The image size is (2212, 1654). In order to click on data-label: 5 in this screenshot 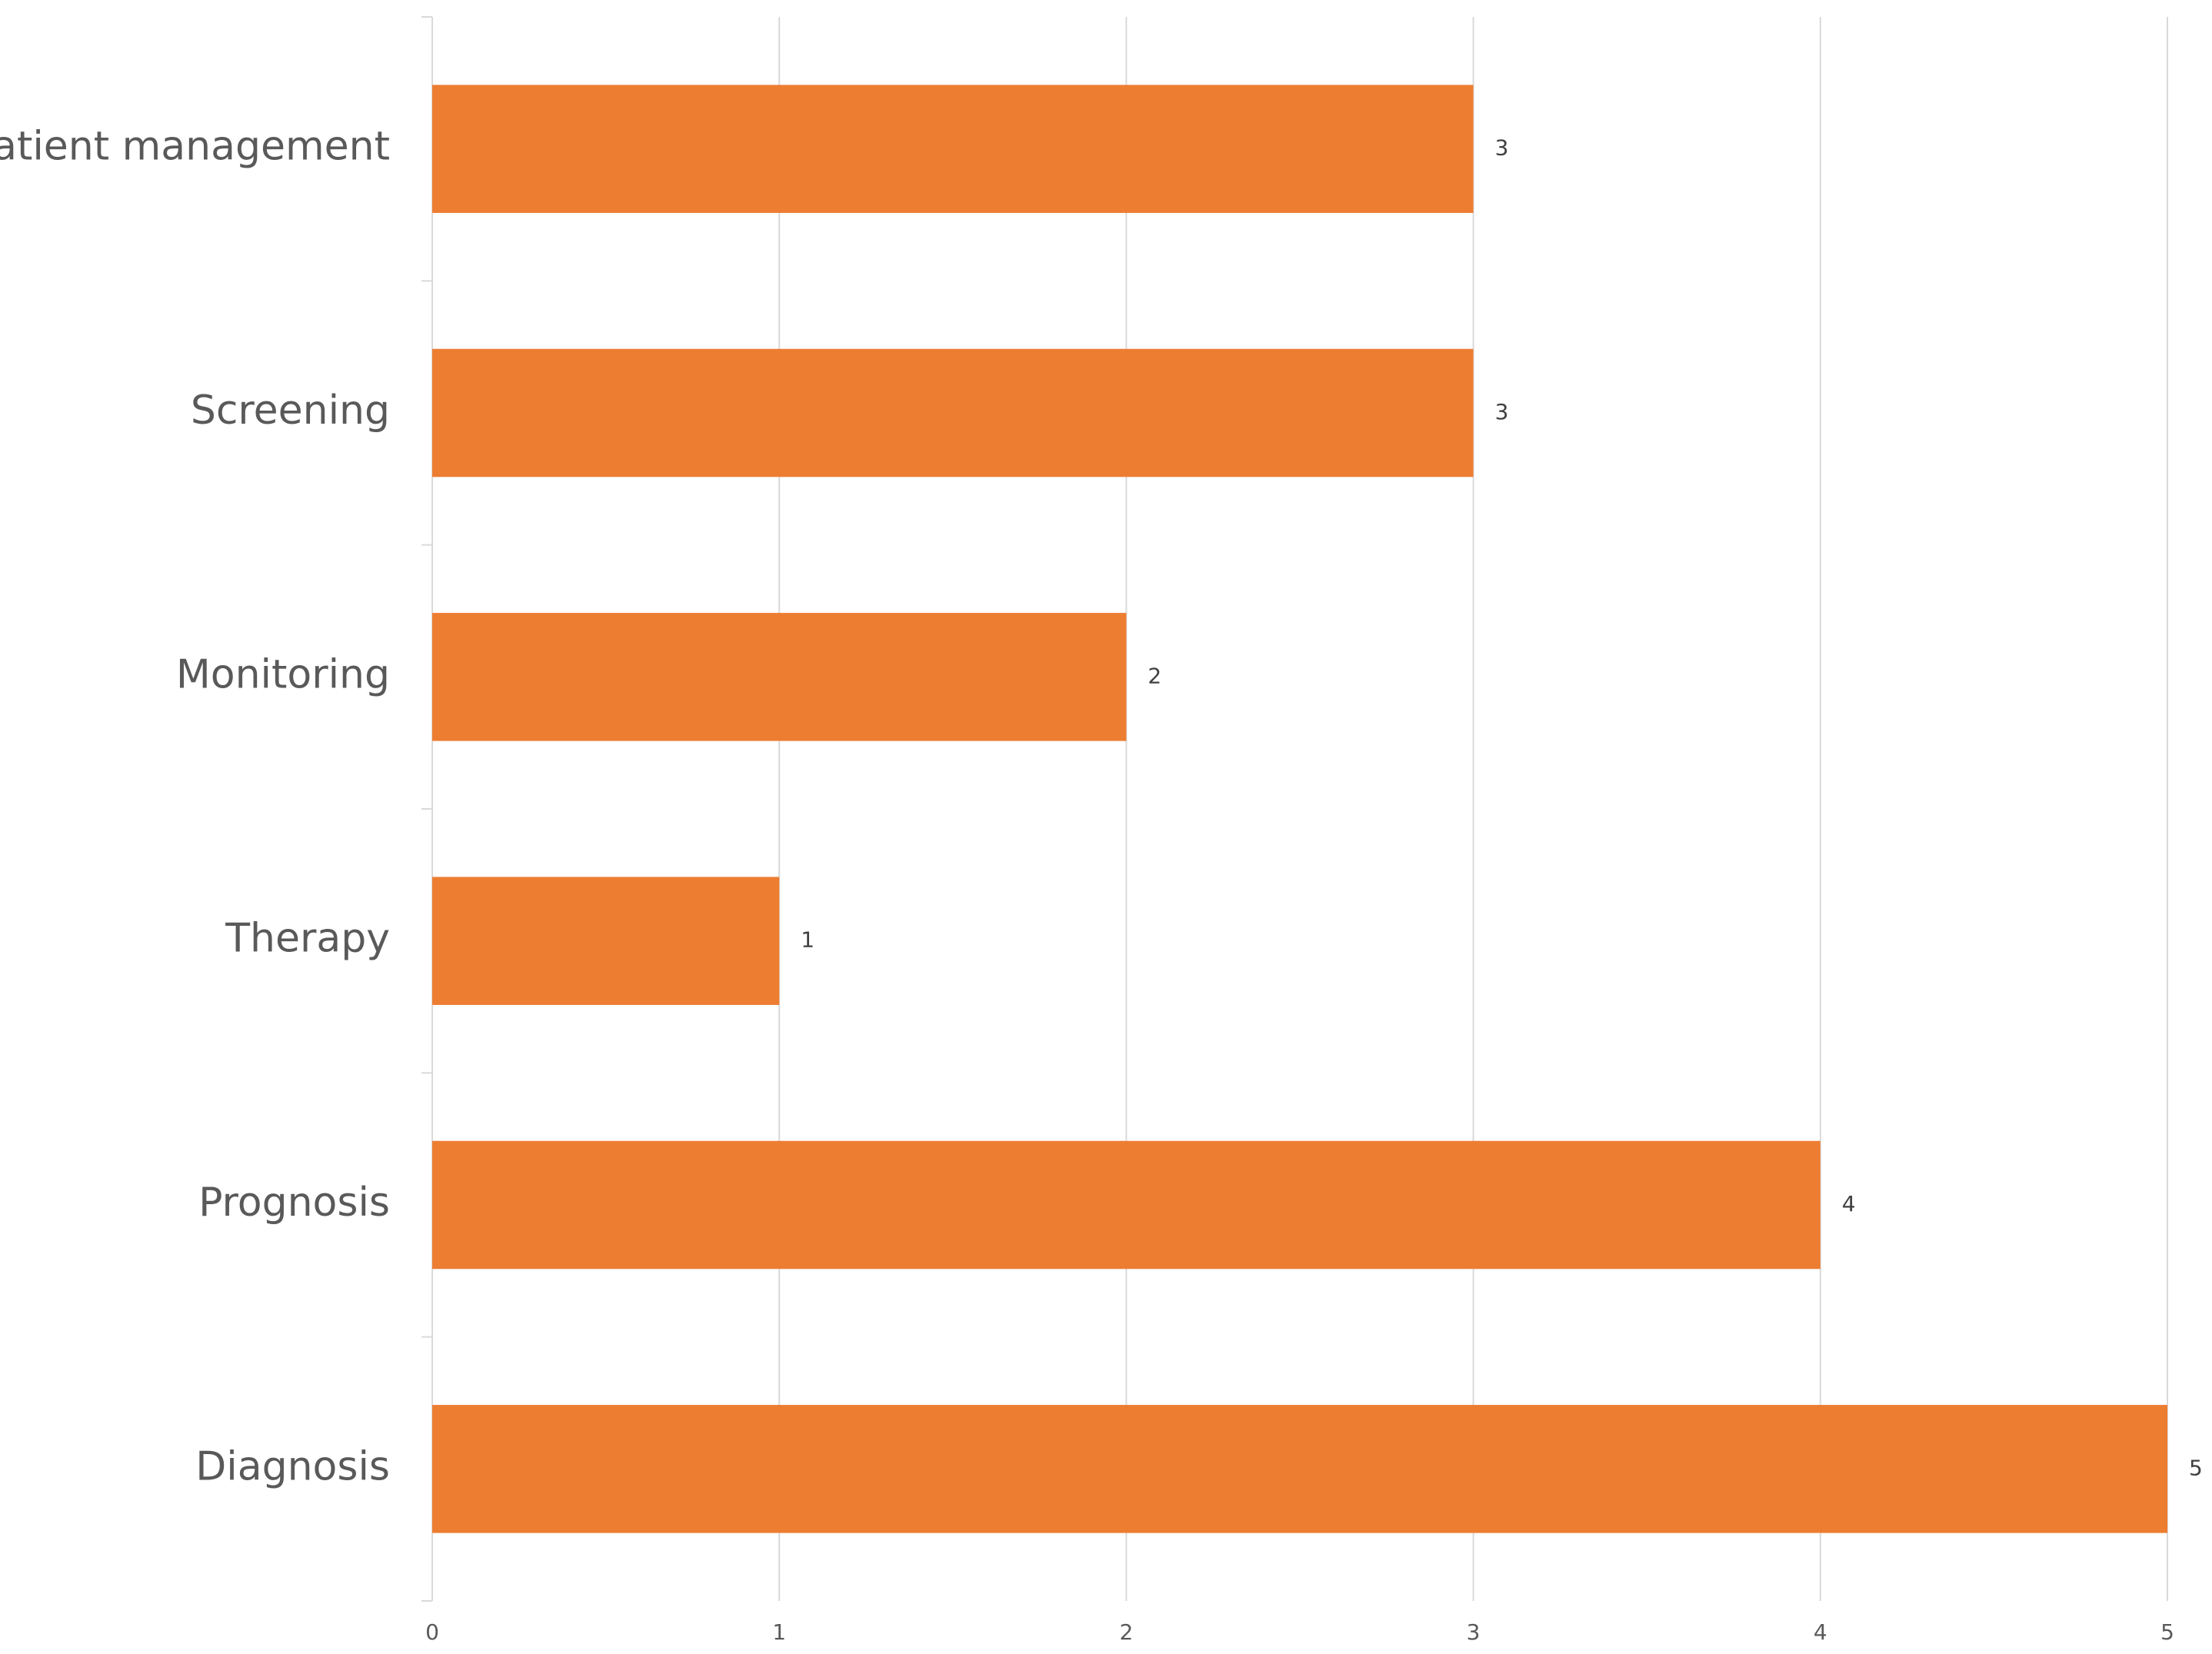, I will do `click(2196, 1467)`.